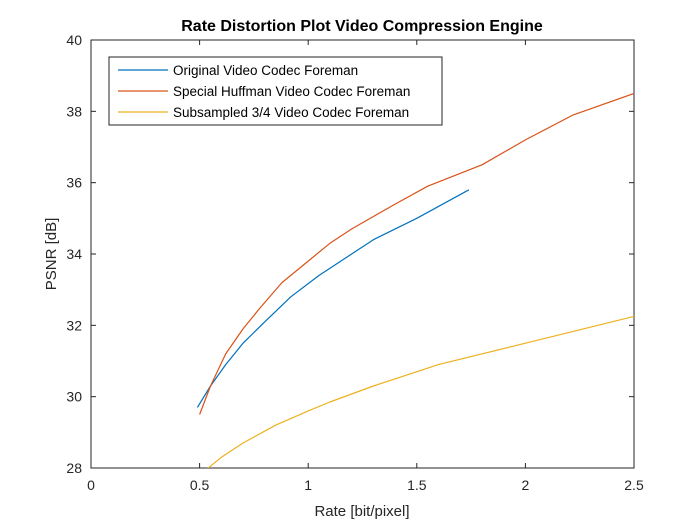 The image size is (700, 525). I want to click on y-tick-label: 38, so click(74, 111).